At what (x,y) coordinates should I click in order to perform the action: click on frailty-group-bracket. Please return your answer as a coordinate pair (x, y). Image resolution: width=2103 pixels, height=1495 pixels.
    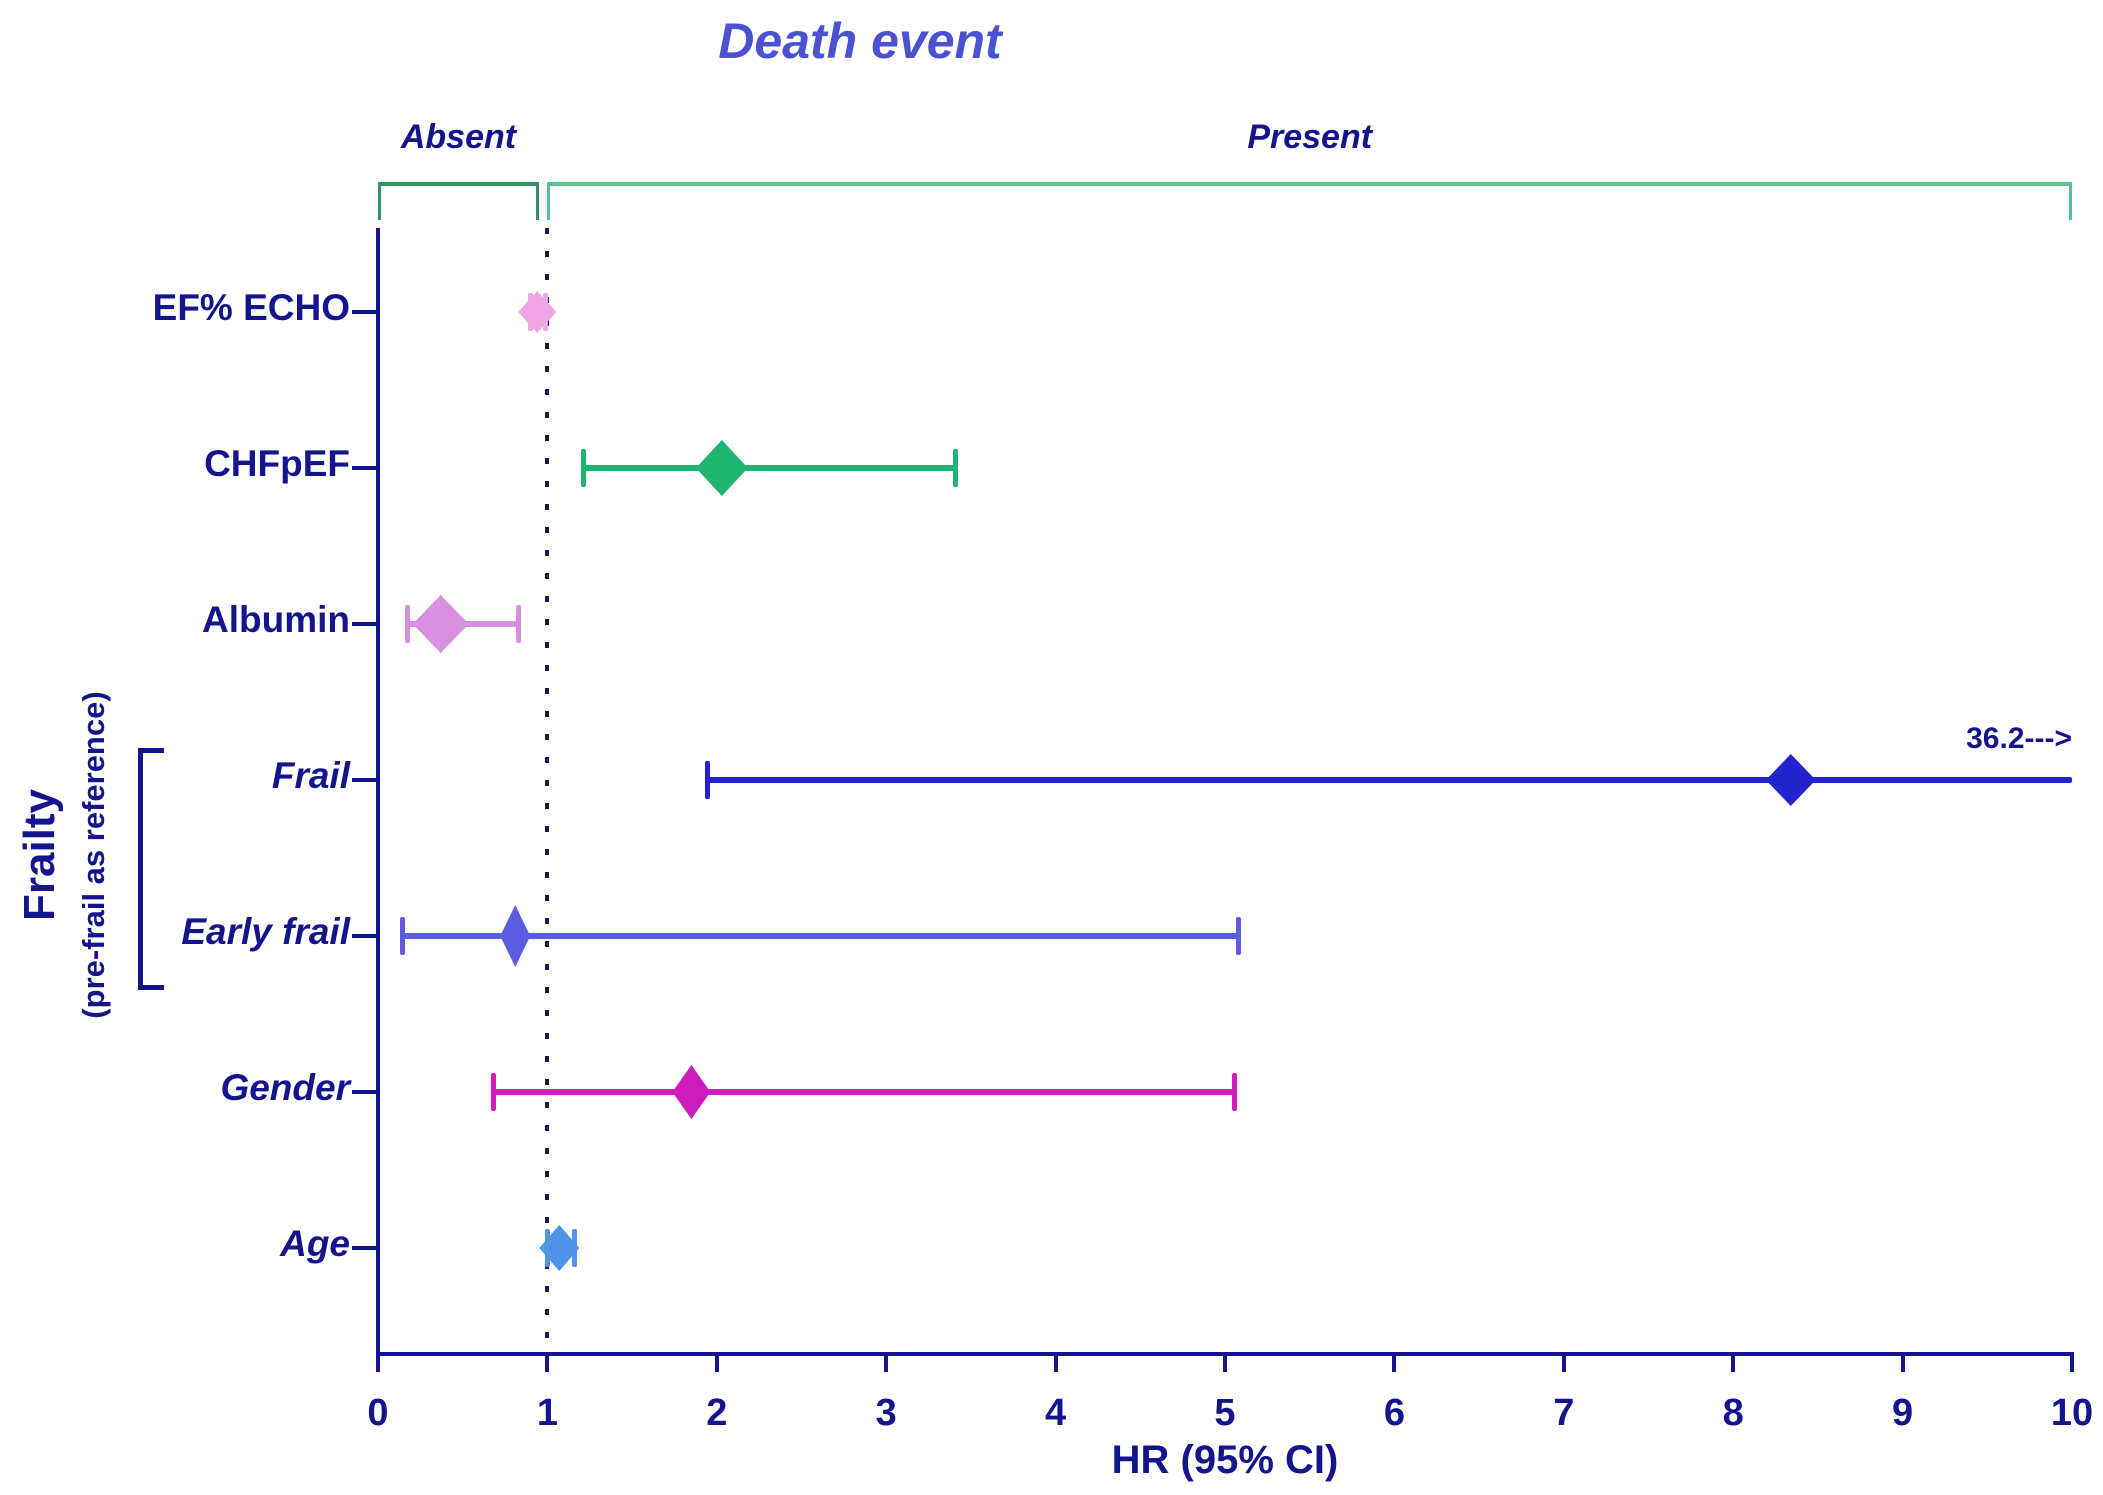
    Looking at the image, I should click on (151, 869).